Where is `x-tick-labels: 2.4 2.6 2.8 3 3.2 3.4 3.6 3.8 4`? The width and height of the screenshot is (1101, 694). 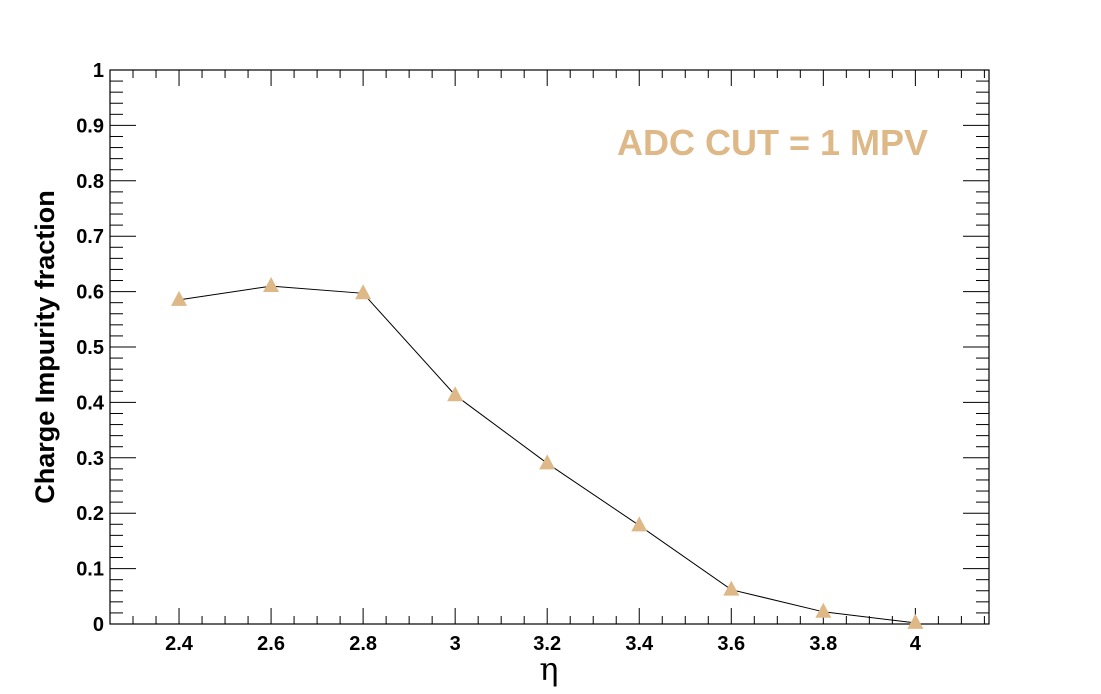 x-tick-labels: 2.4 2.6 2.8 3 3.2 3.4 3.6 3.8 4 is located at coordinates (543, 644).